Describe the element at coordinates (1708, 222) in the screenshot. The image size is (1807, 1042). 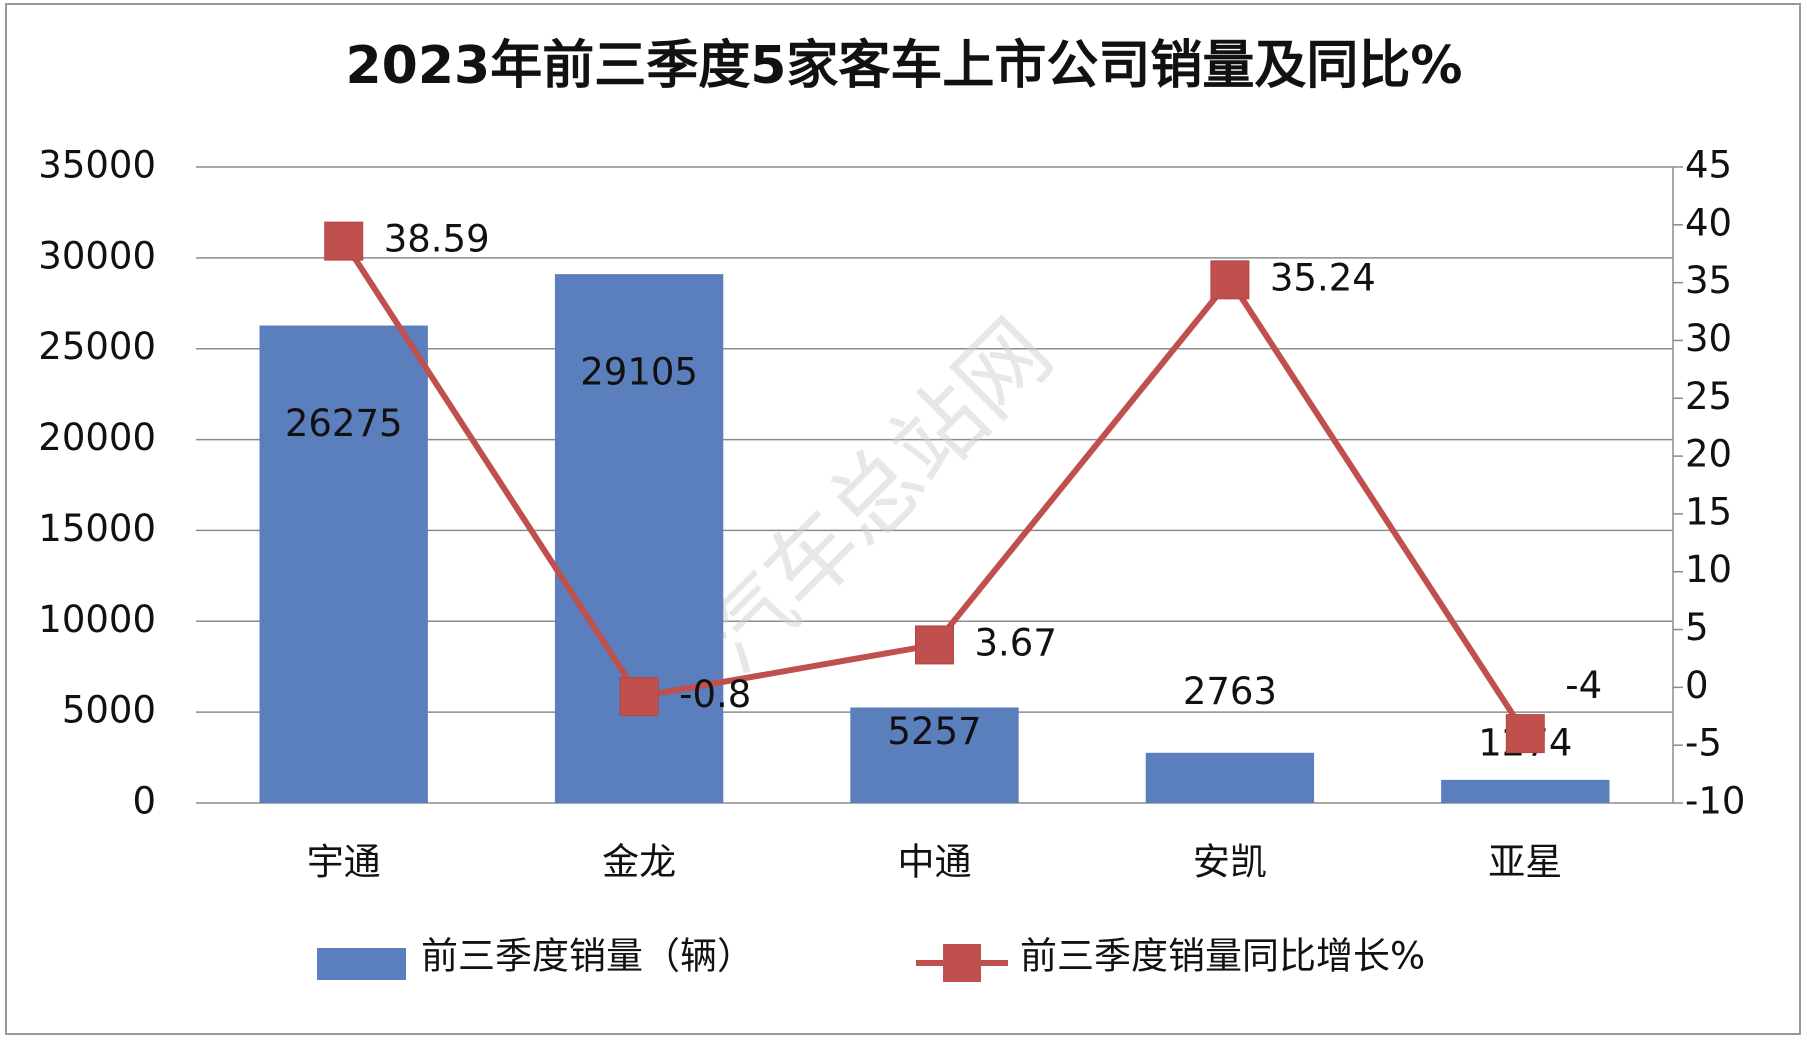
I see `y2-tick-label: 40` at that location.